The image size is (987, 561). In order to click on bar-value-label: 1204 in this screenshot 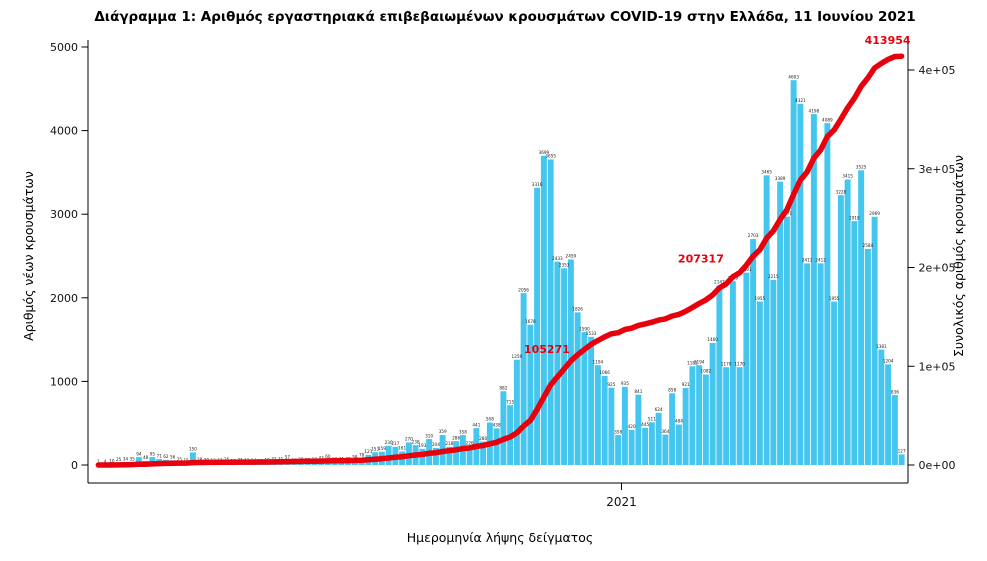, I will do `click(888, 361)`.